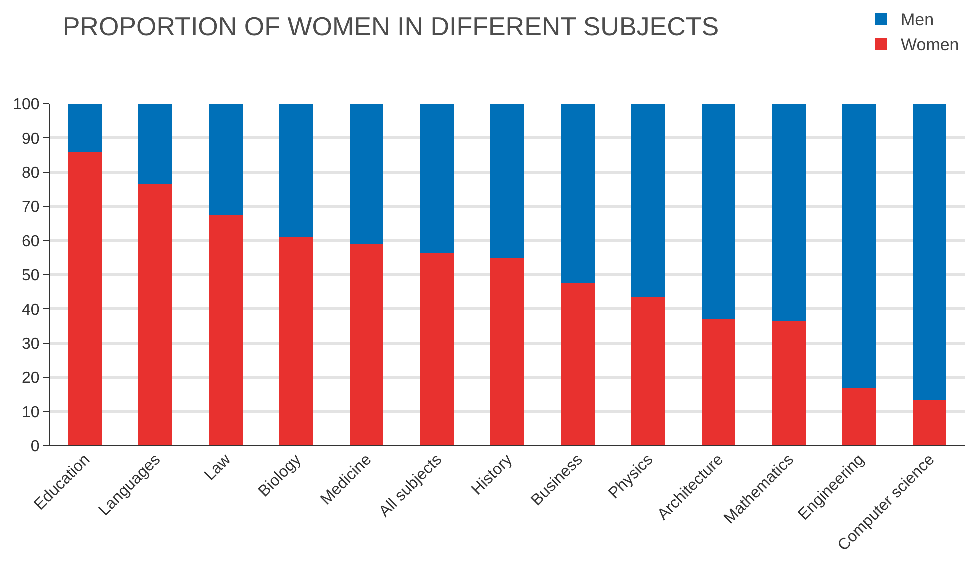 The image size is (967, 583). I want to click on y-tick-label: 0, so click(35, 447).